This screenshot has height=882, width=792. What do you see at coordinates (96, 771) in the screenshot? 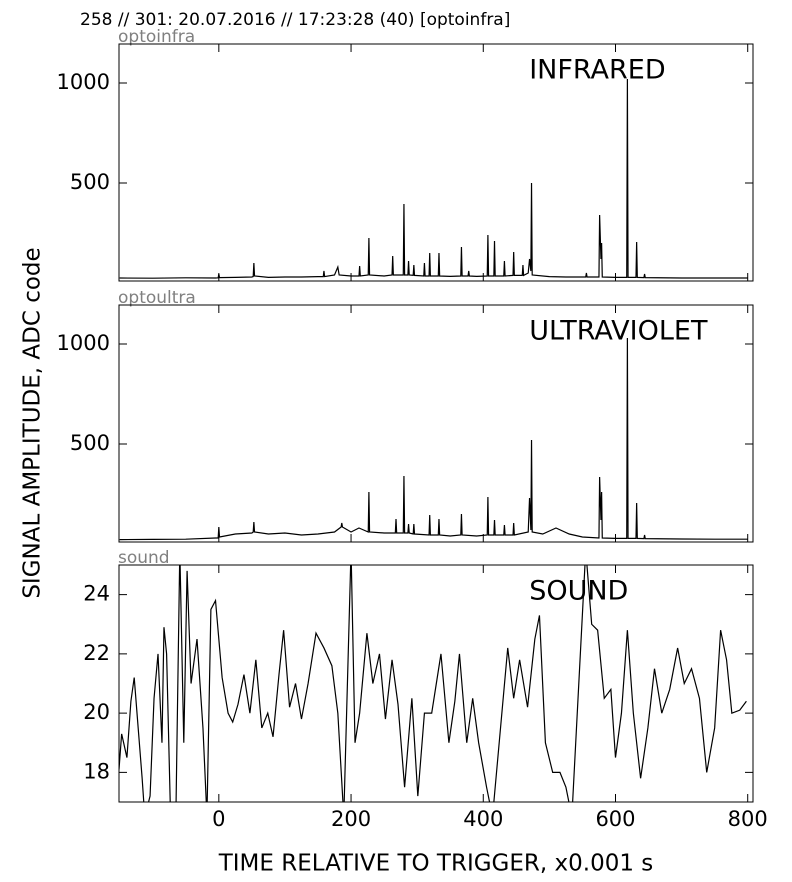
I see `y-tick-label: 18` at bounding box center [96, 771].